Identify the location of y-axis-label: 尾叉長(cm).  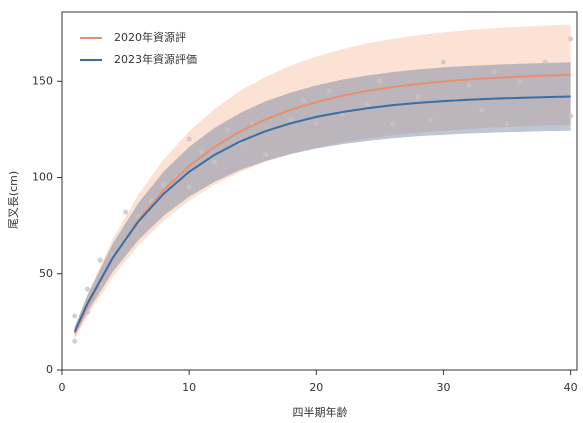
(13, 200).